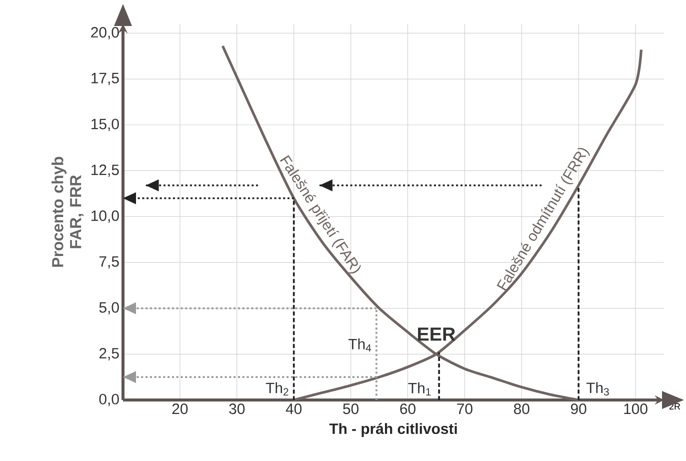  I want to click on y-axis-title: Procento chyb FAR, FRR, so click(68, 211).